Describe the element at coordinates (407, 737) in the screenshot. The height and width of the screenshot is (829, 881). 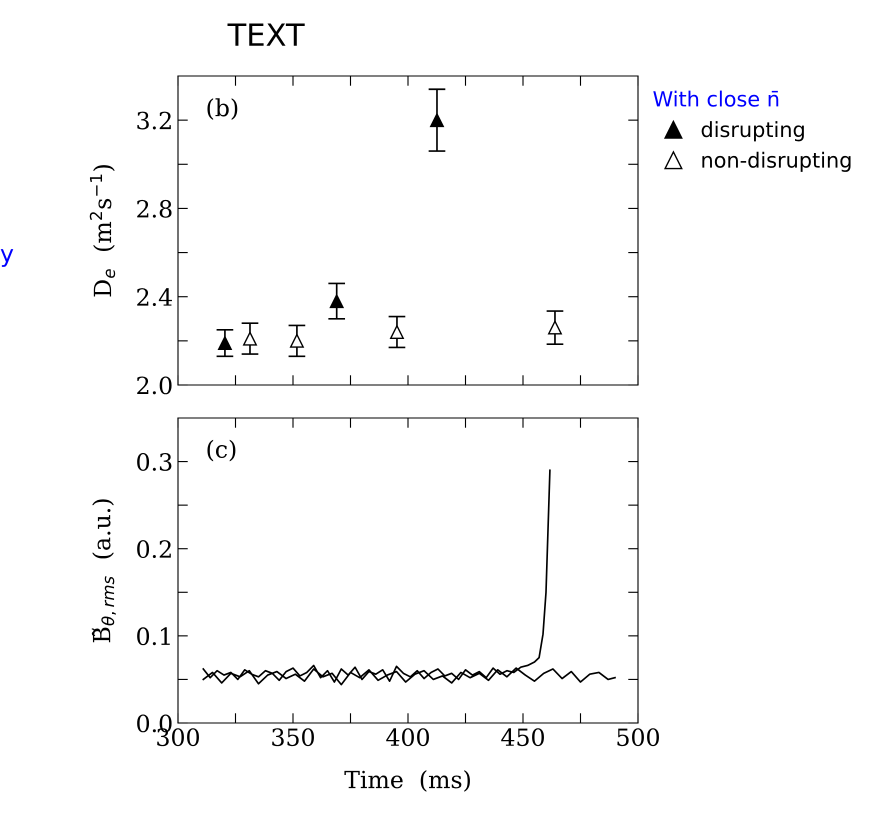
I see `x-tick-label: 400` at that location.